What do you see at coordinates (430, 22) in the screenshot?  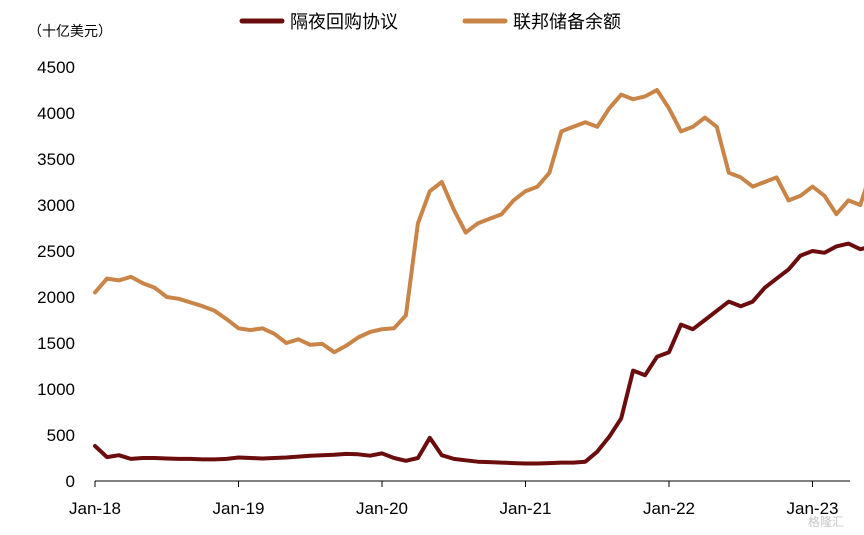 I see `legend: 隔夜回购协议 联邦储备余额` at bounding box center [430, 22].